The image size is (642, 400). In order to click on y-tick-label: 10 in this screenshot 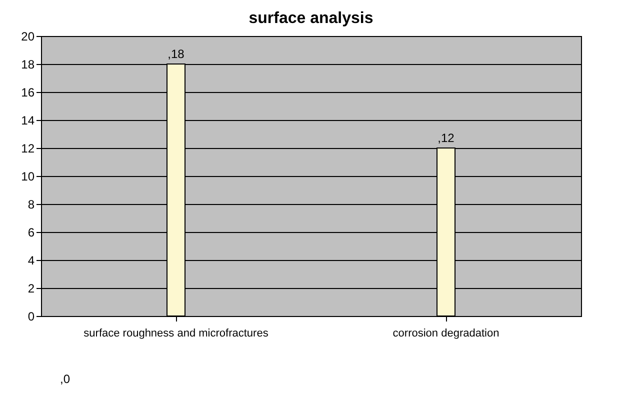, I will do `click(28, 177)`.